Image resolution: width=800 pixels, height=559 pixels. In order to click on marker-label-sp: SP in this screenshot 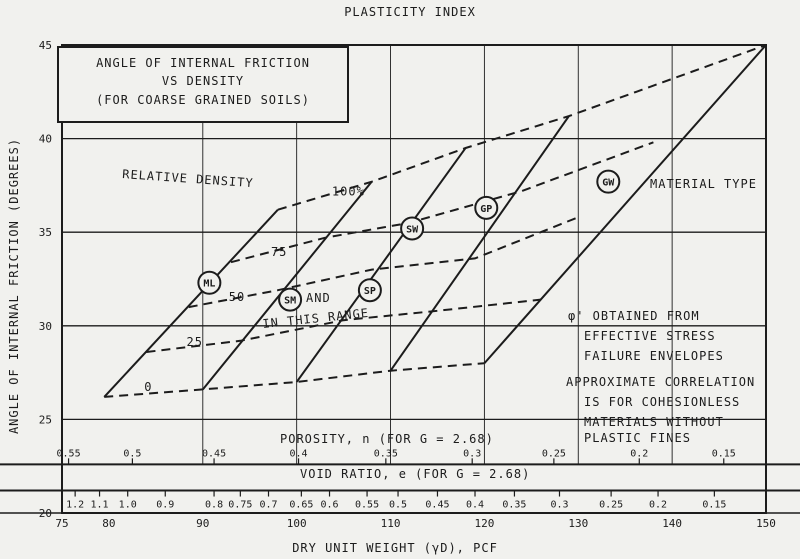, I will do `click(370, 291)`.